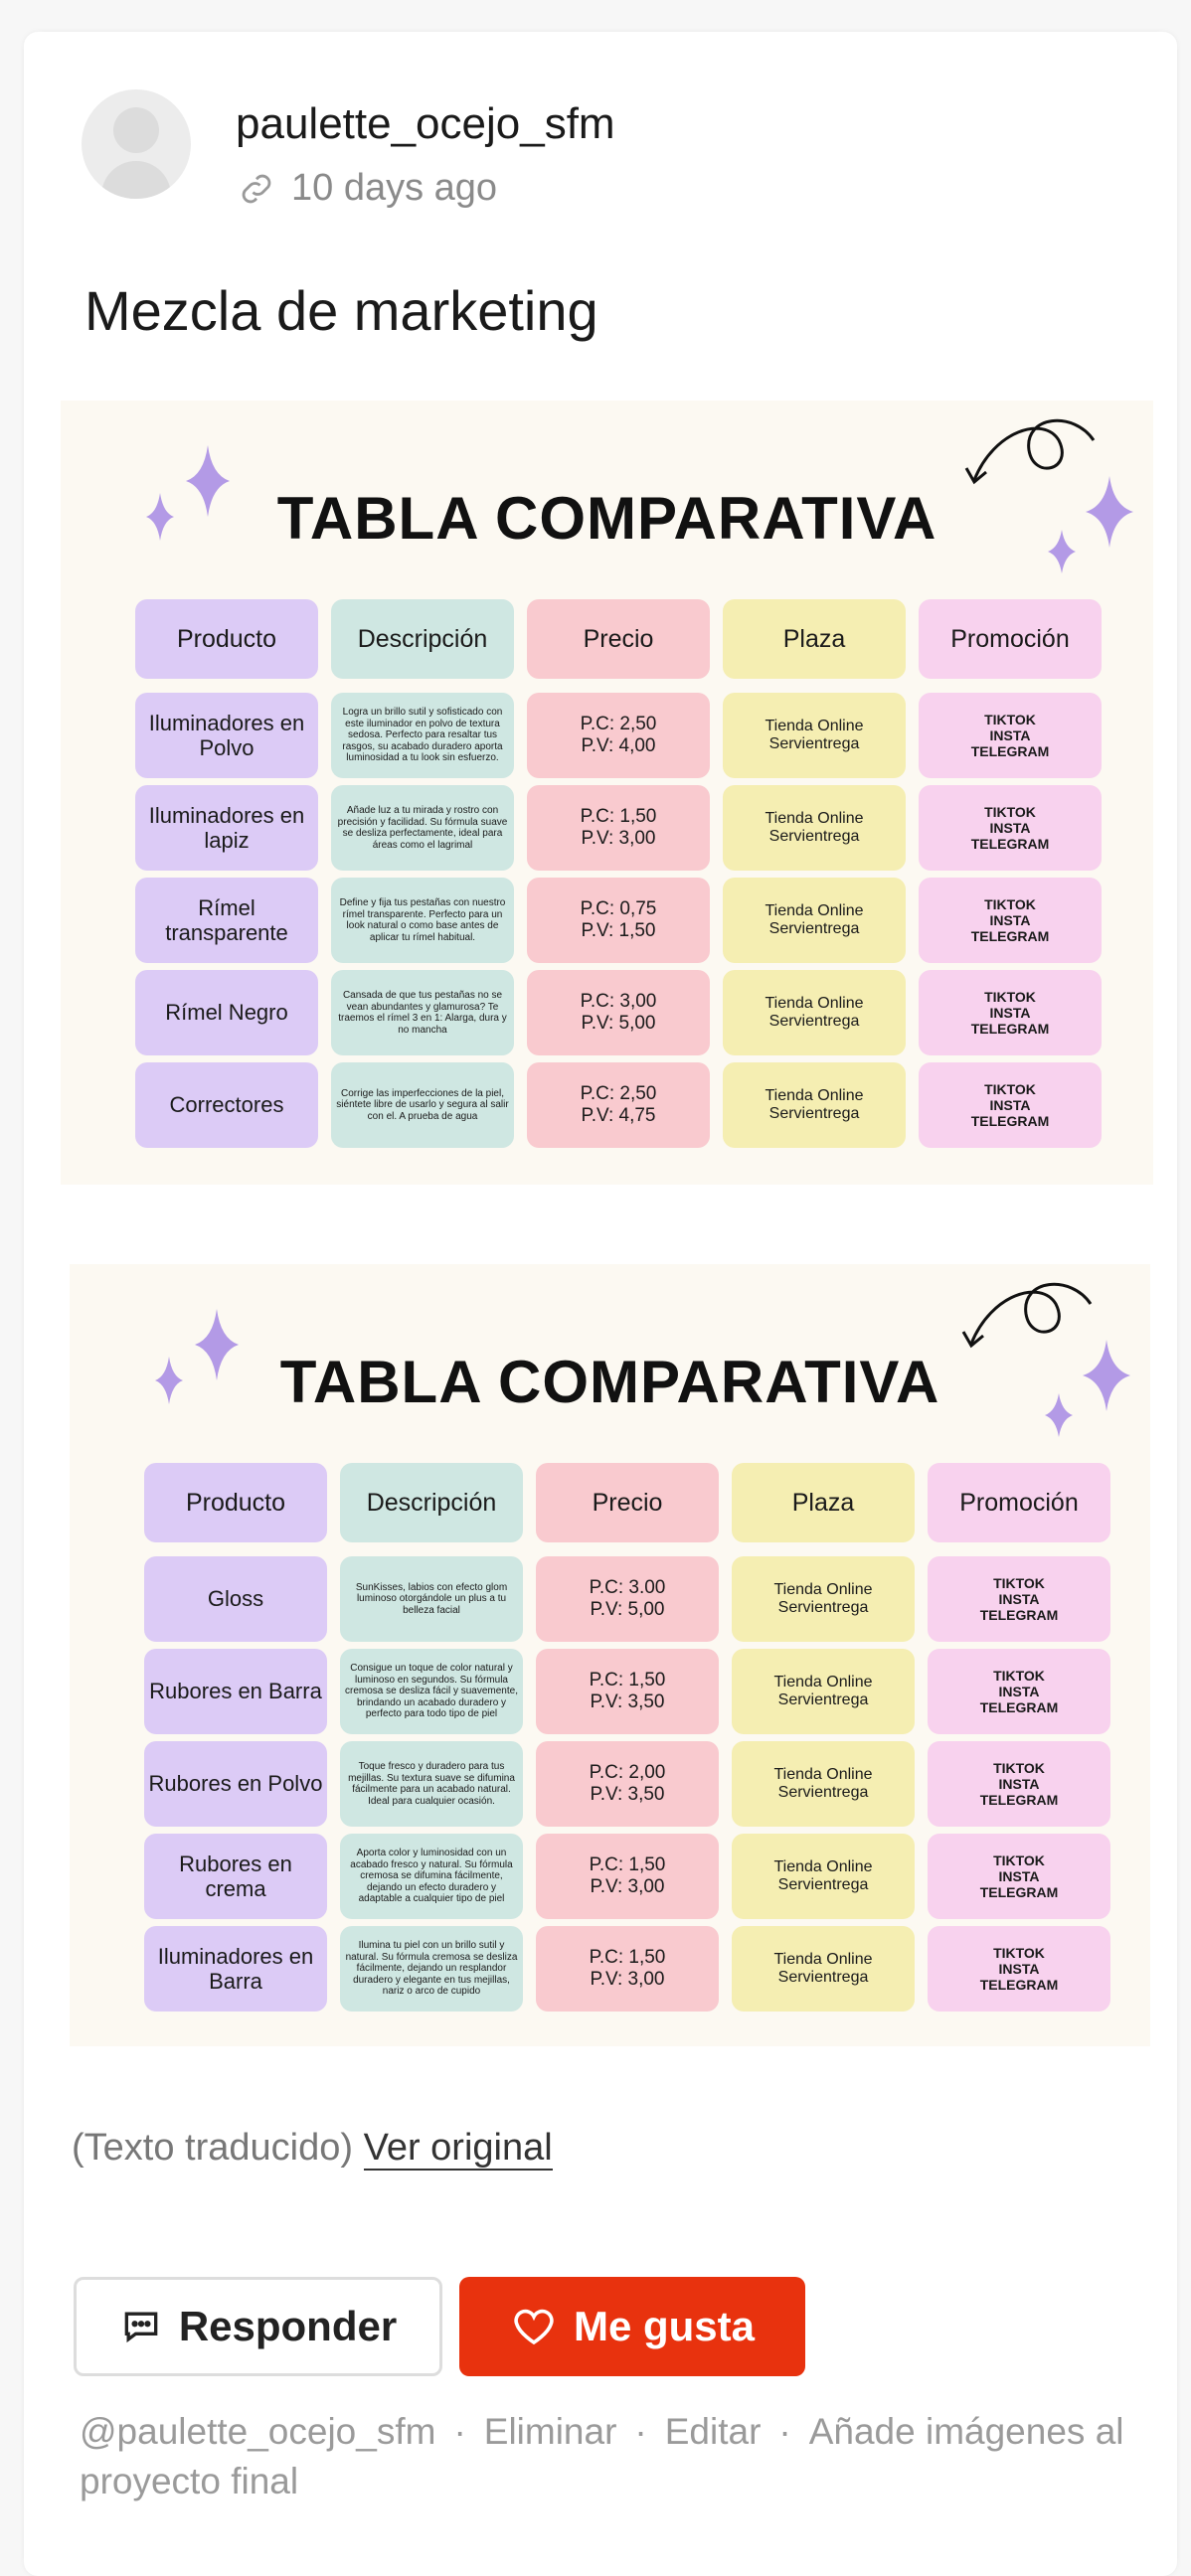  I want to click on table-cell: P.C: 2,00 P.V: 3,50, so click(628, 1784).